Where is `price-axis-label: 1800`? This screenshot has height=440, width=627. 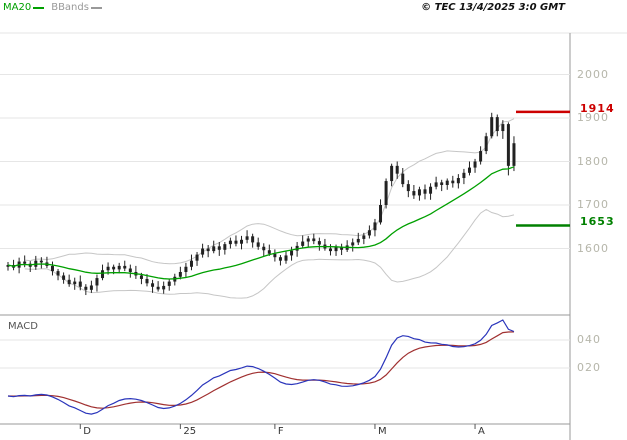
price-axis-label: 1800 is located at coordinates (593, 161).